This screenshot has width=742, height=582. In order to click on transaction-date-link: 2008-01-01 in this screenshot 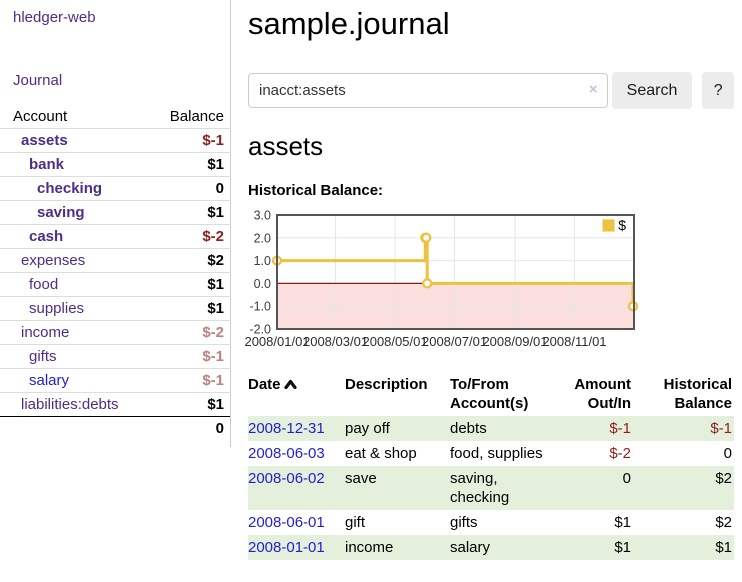, I will do `click(286, 547)`.